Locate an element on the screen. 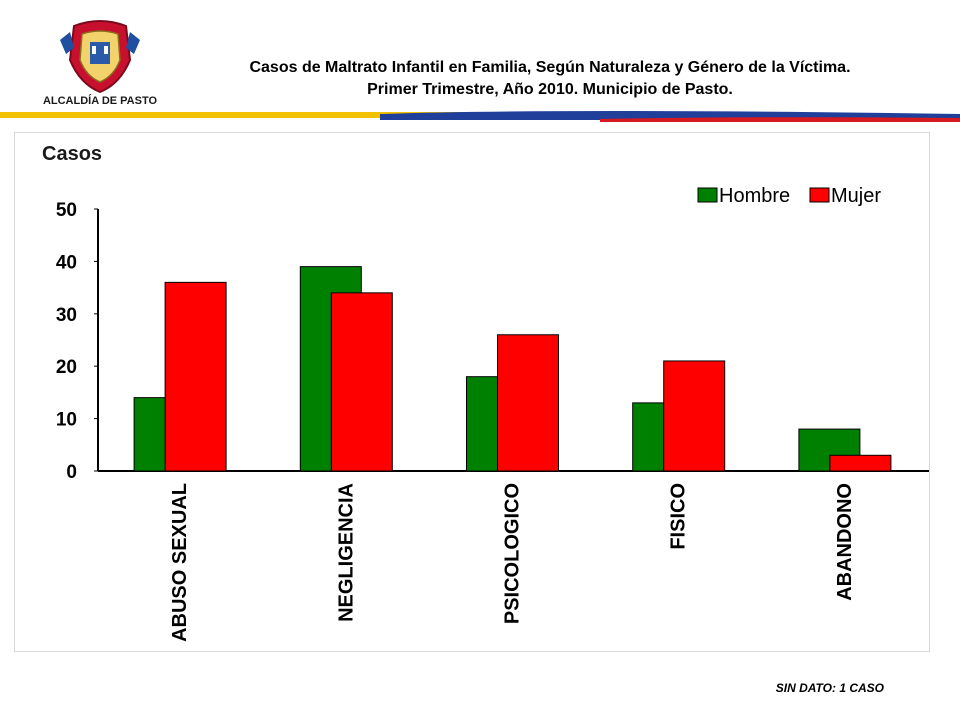 The width and height of the screenshot is (960, 720). category-label: NEGLIGENCIA is located at coordinates (346, 552).